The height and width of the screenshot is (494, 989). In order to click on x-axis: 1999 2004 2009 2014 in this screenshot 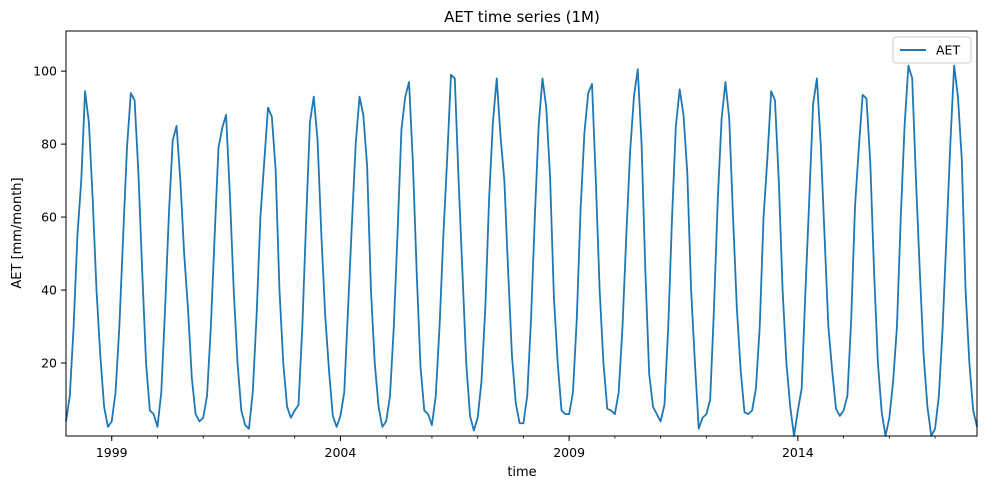, I will do `click(516, 448)`.